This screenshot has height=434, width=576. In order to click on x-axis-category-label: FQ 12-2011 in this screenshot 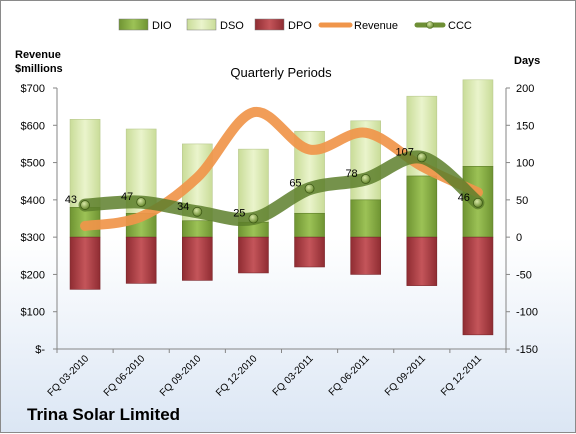, I will do `click(461, 375)`.